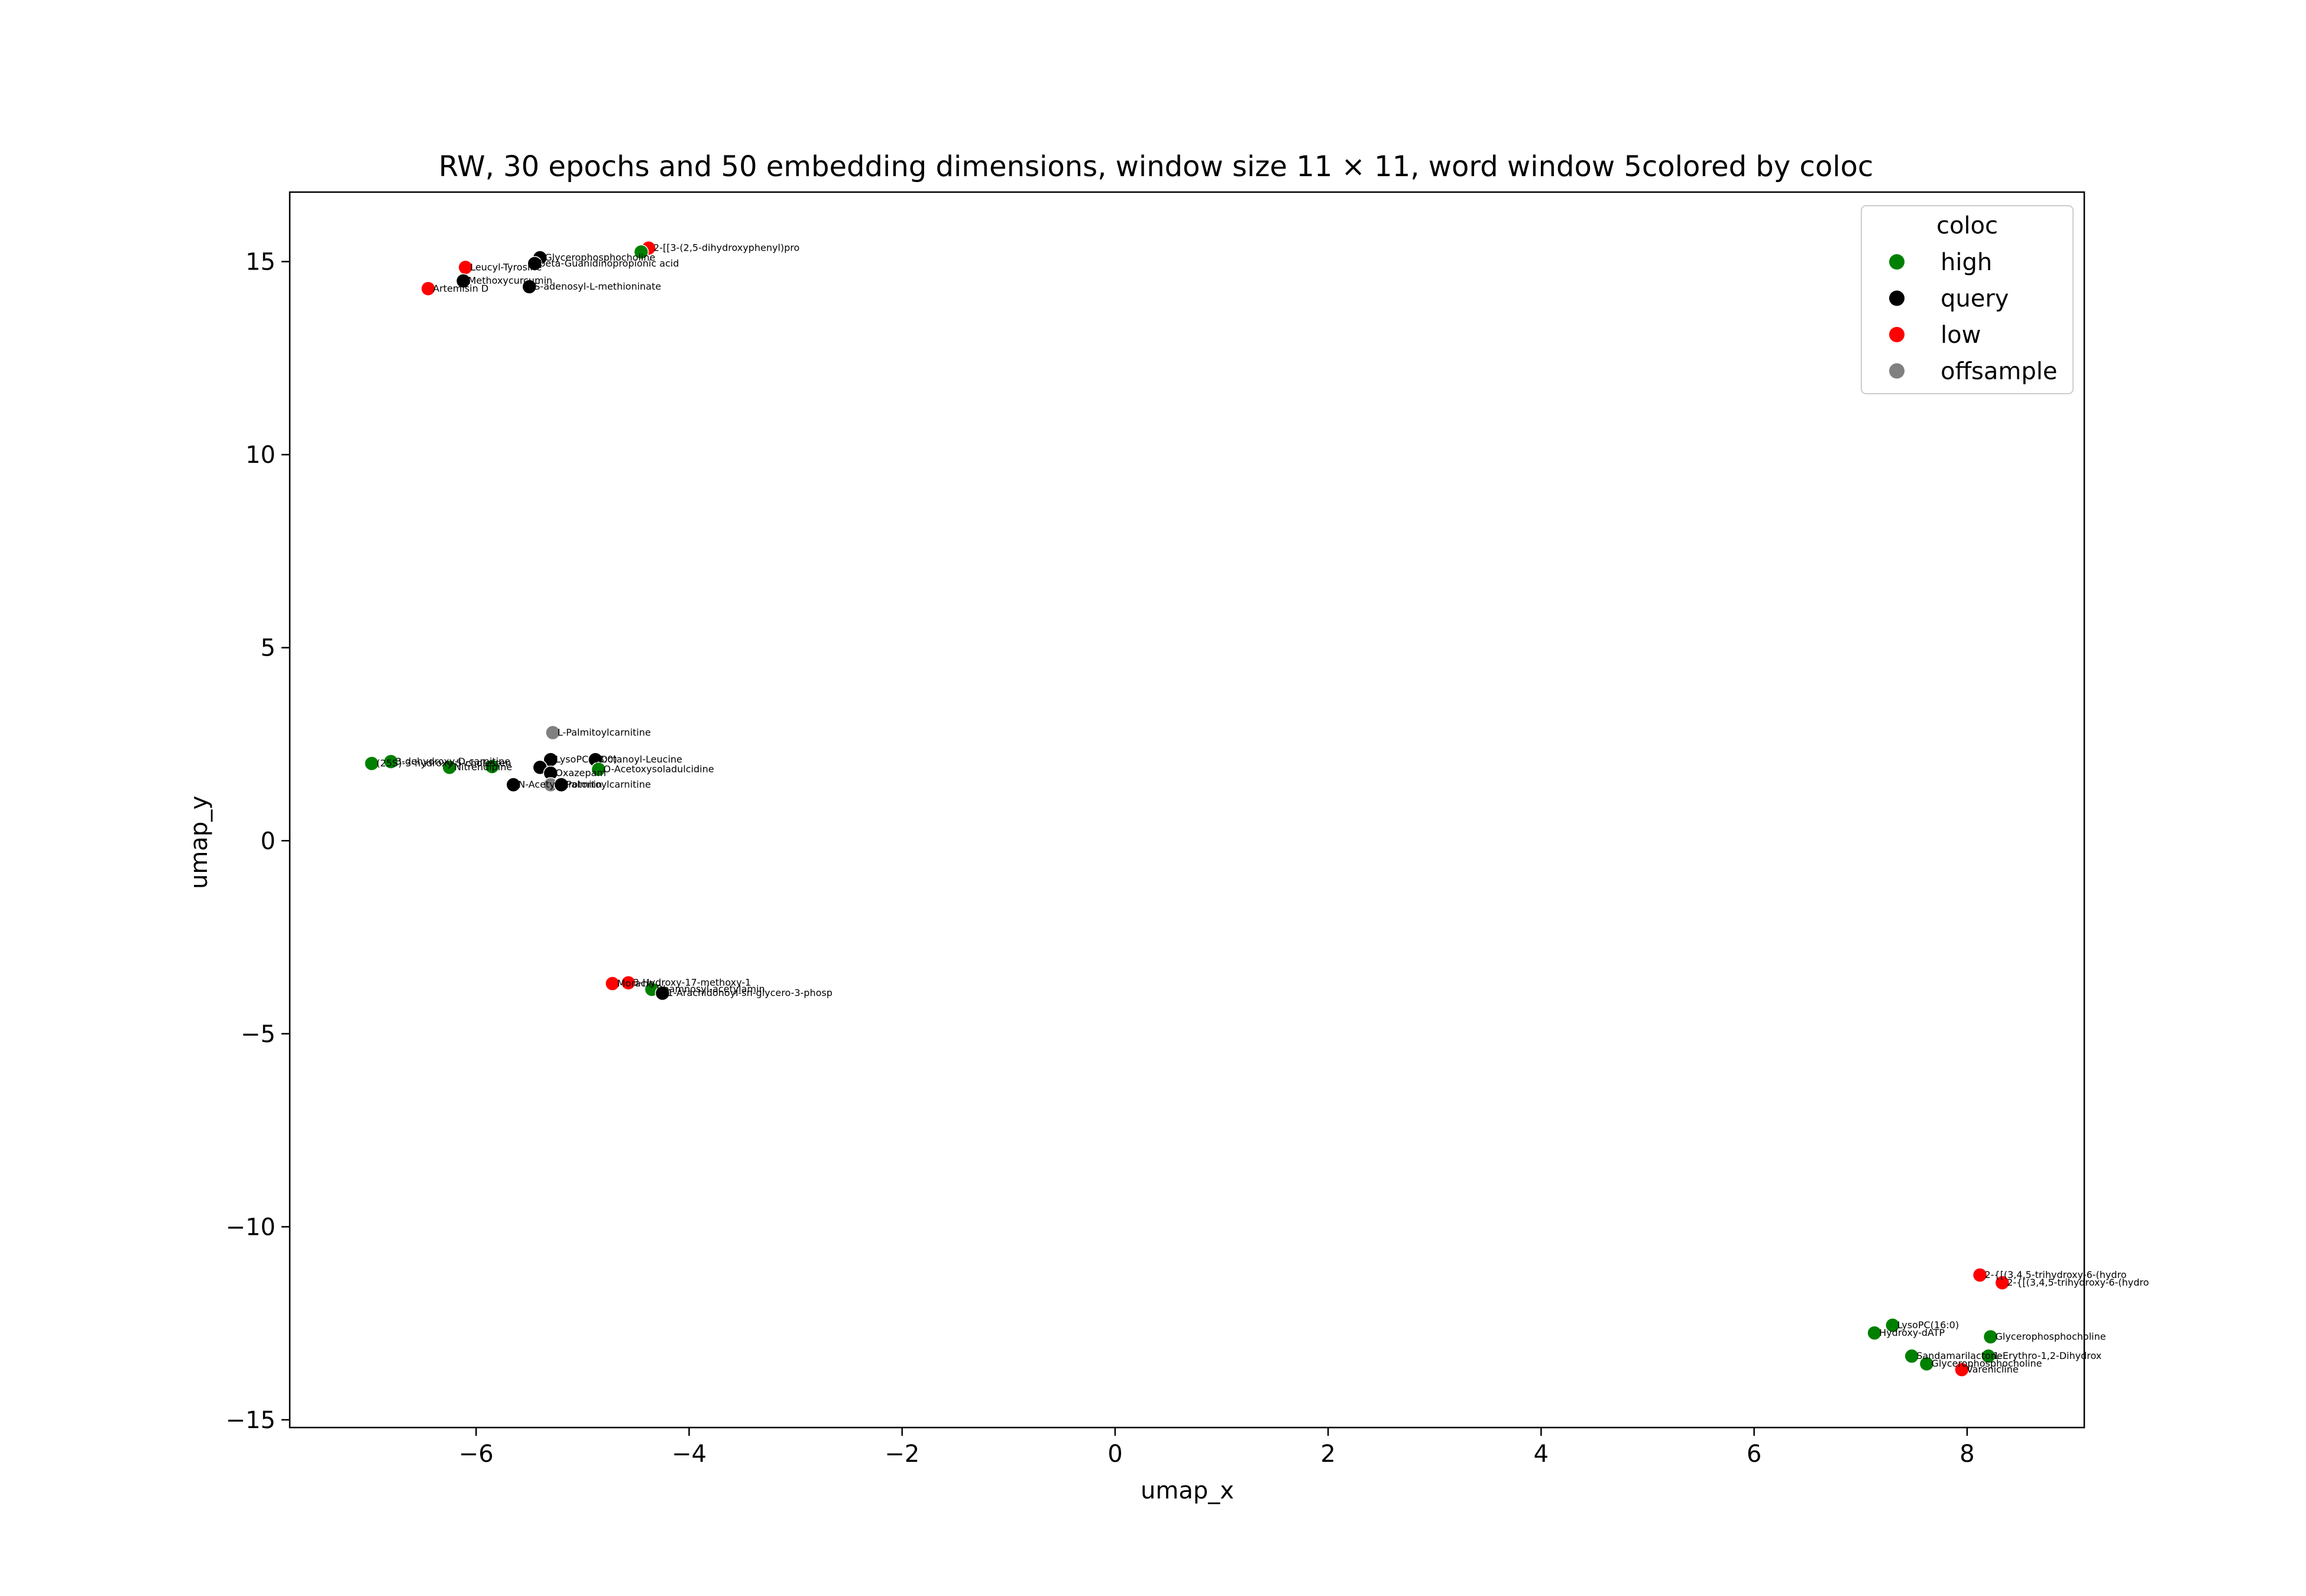 Image resolution: width=2306 pixels, height=1596 pixels. What do you see at coordinates (902, 1455) in the screenshot?
I see `x-tick-label: −2` at bounding box center [902, 1455].